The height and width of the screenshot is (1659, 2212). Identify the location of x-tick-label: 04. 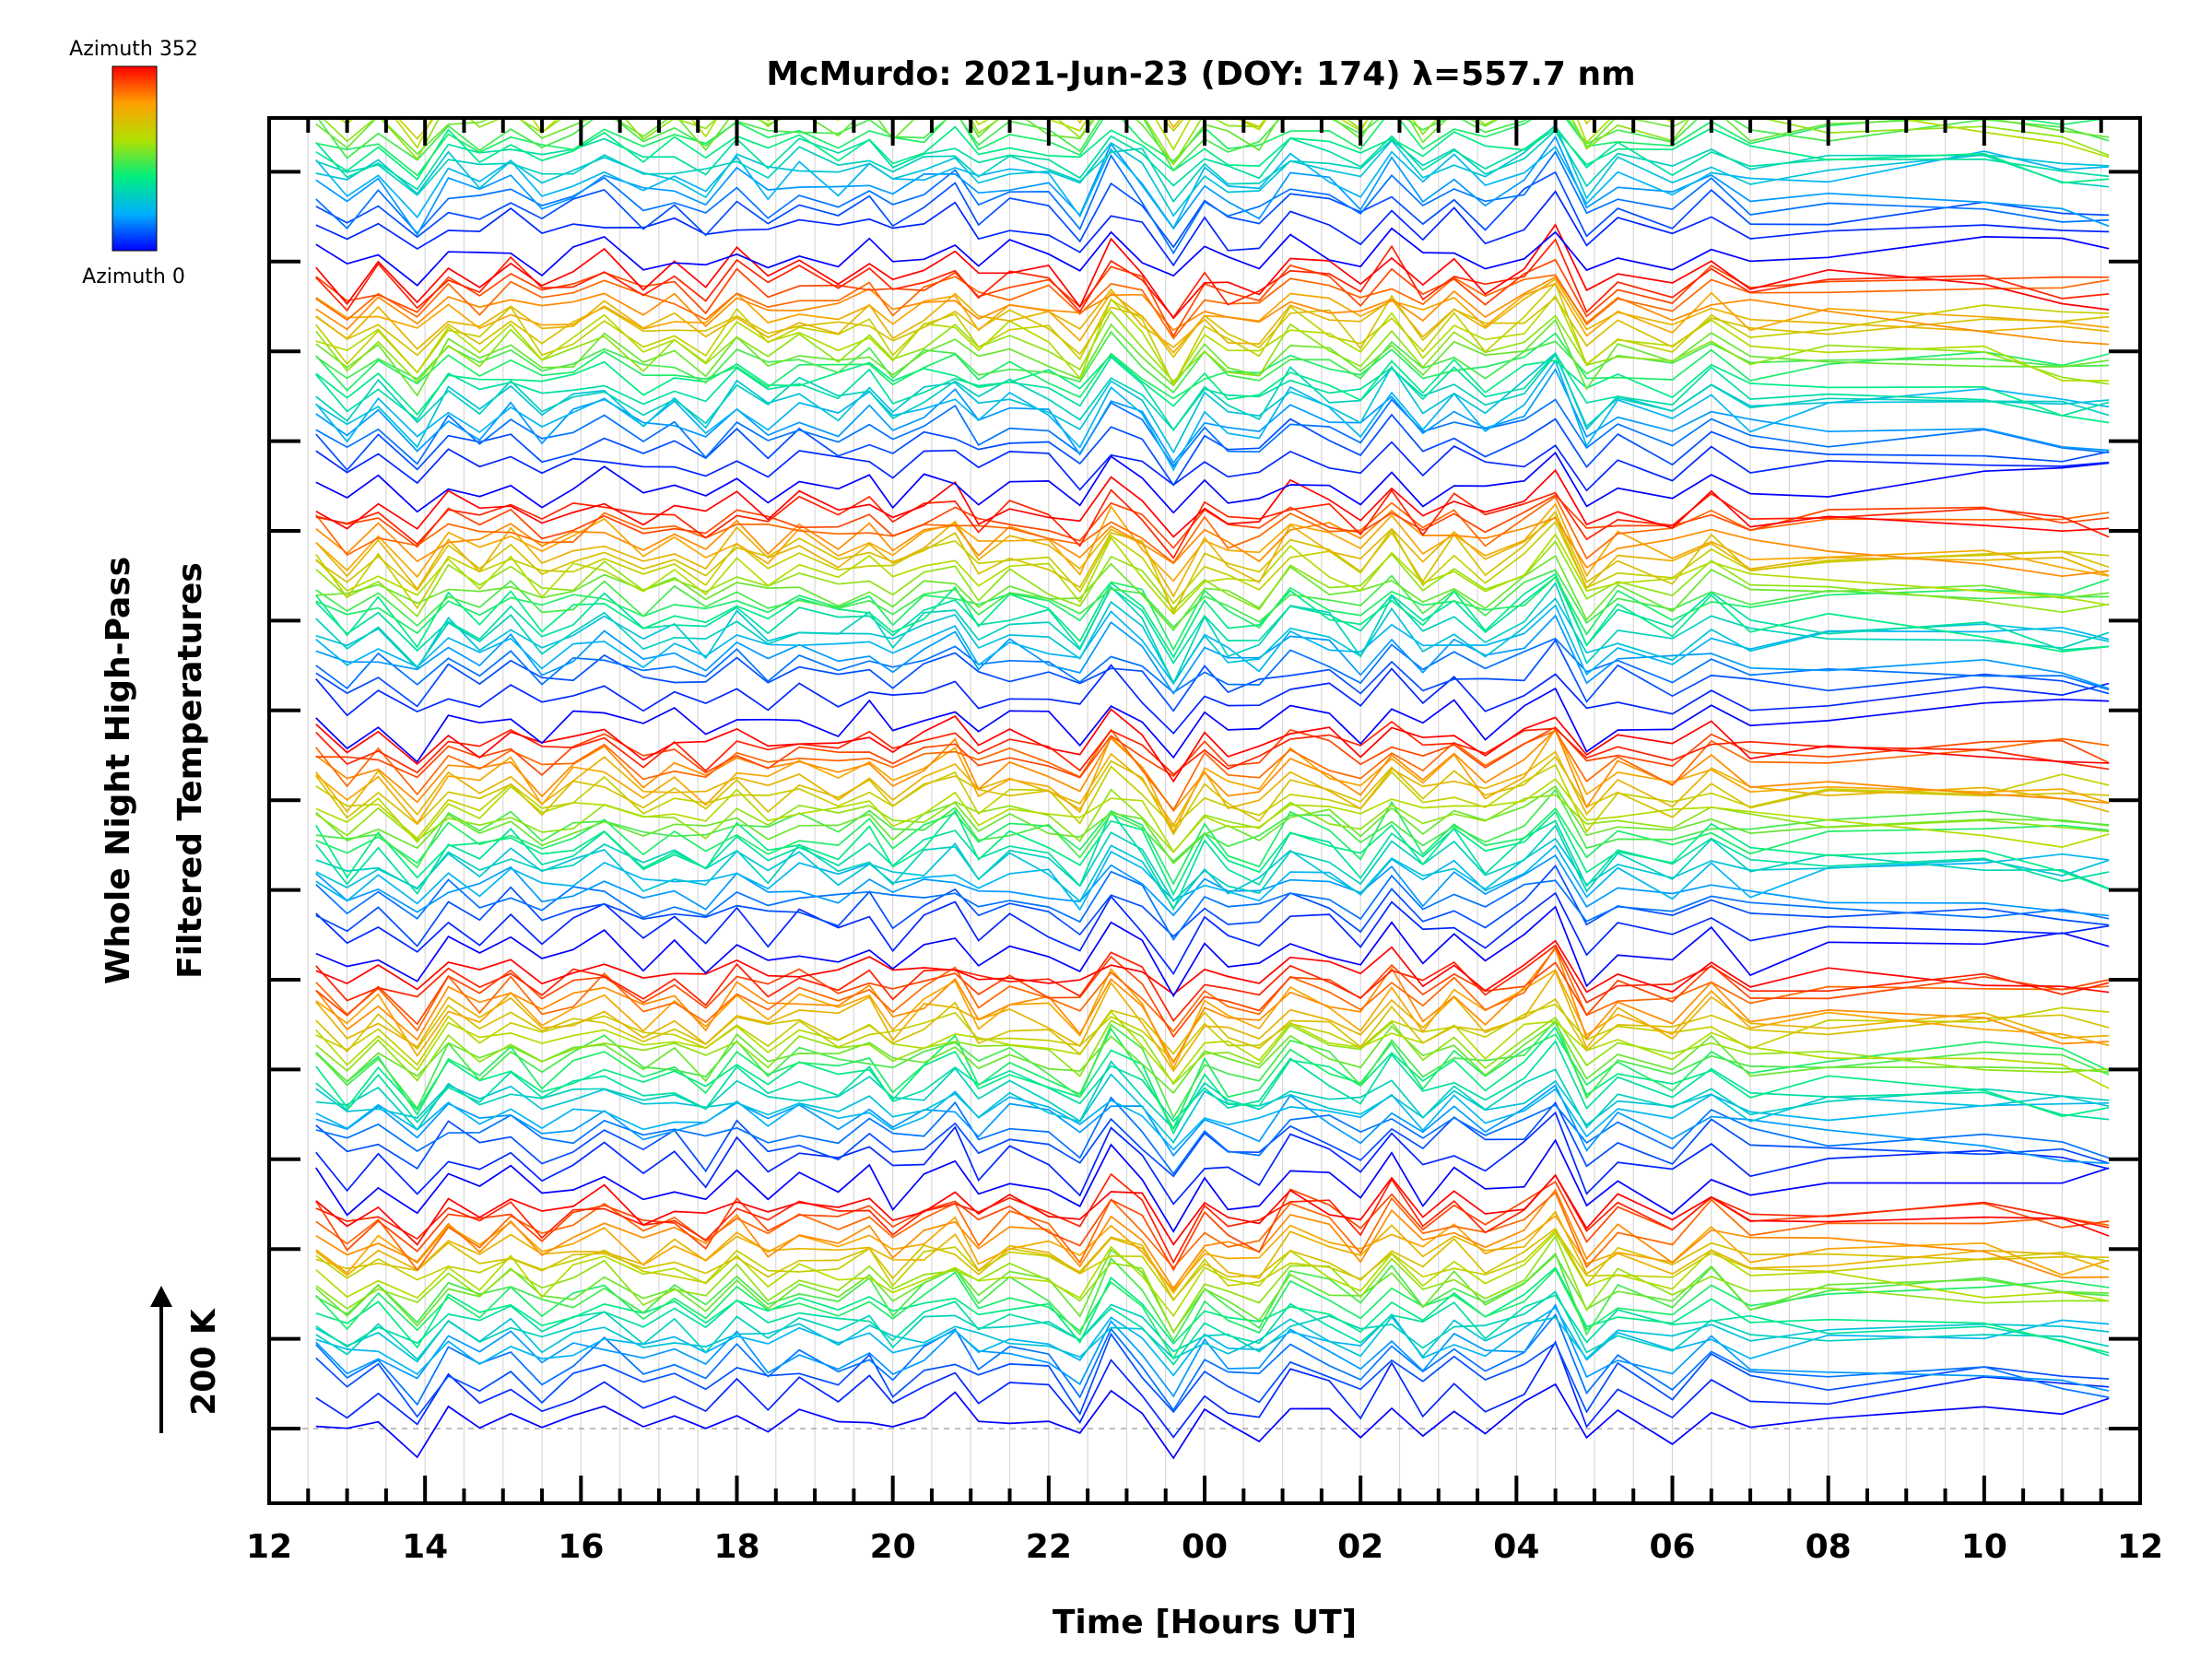
(1516, 1547).